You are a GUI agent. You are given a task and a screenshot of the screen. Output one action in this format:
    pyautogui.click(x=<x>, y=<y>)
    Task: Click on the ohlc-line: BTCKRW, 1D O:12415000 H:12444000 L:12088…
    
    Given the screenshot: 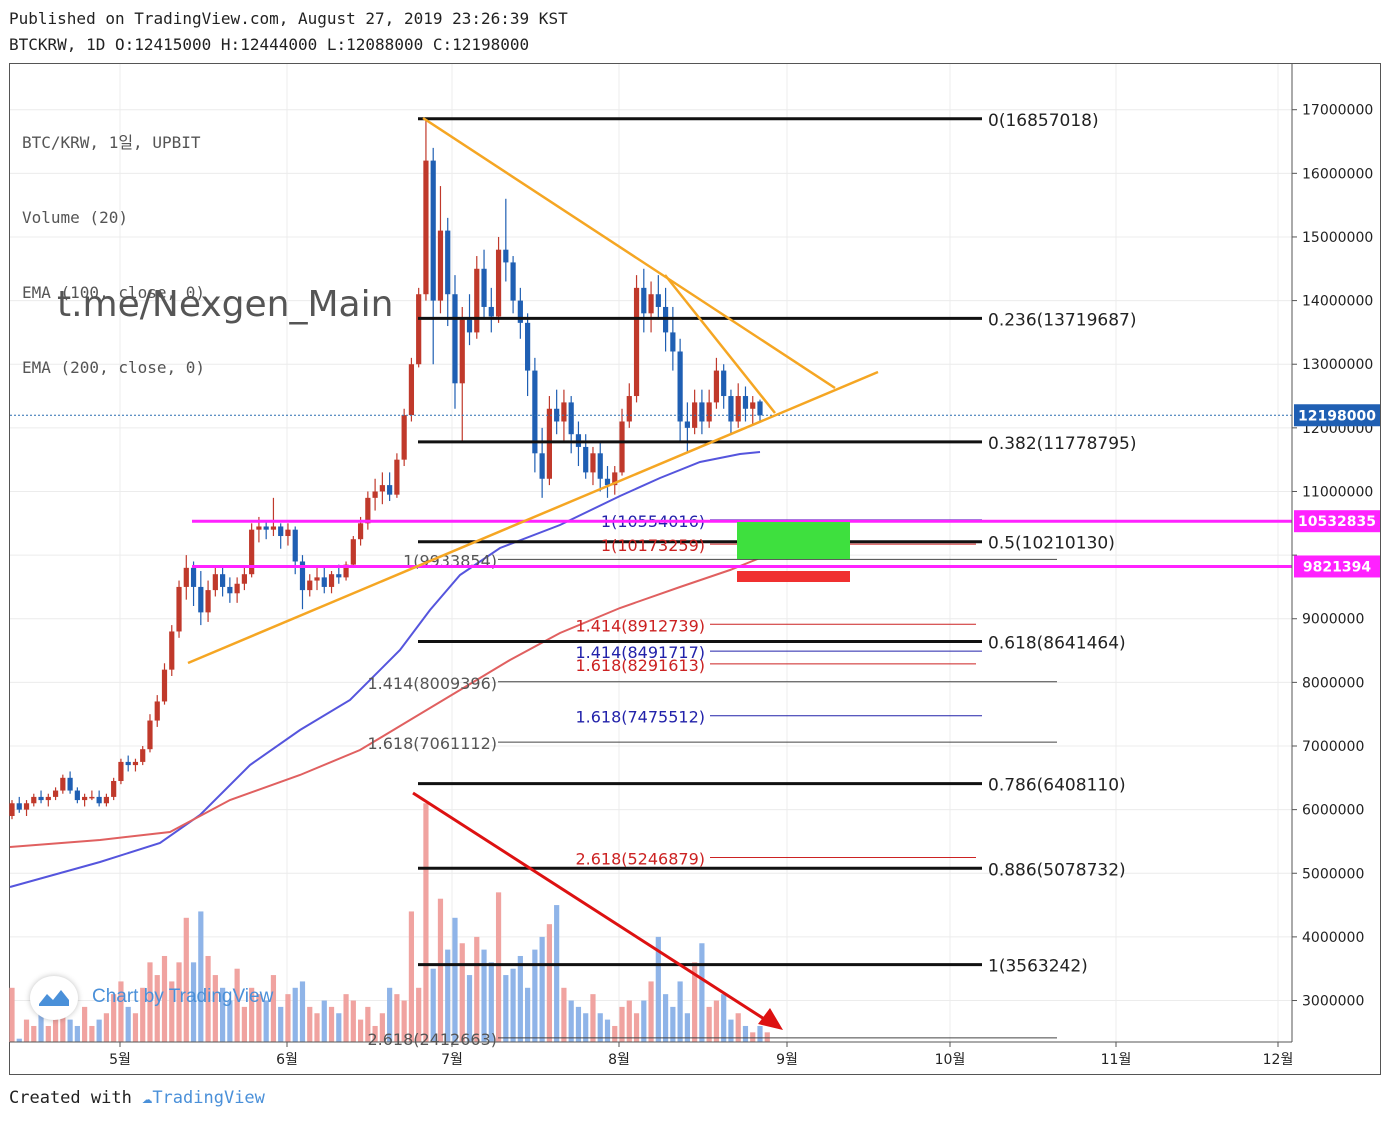 What is the action you would take?
    pyautogui.click(x=269, y=44)
    